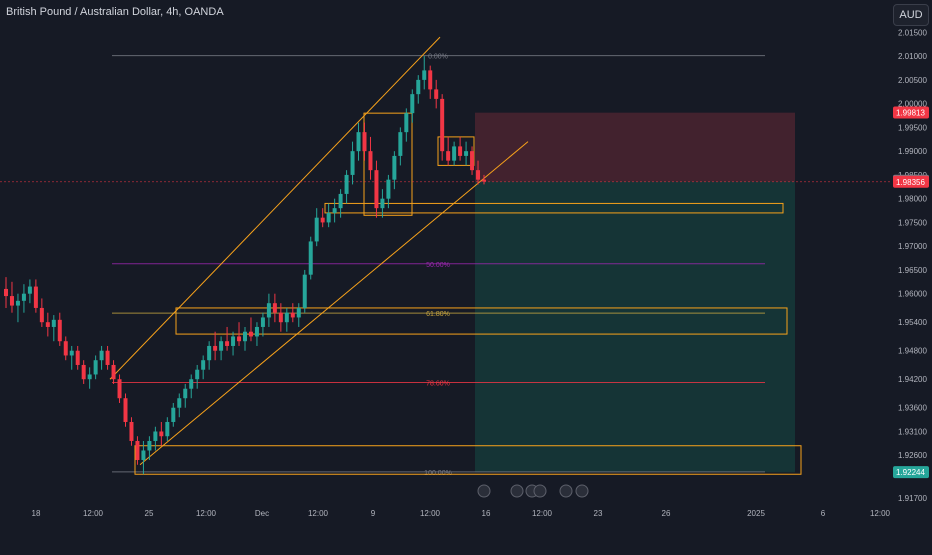 The width and height of the screenshot is (932, 555). I want to click on x-tick-label: Dec, so click(262, 513).